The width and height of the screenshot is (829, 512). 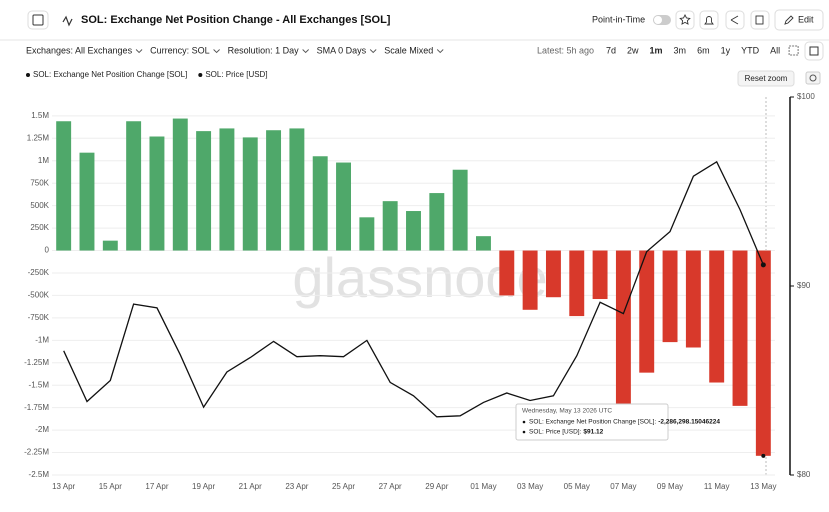 I want to click on toggle-knob, so click(x=658, y=20).